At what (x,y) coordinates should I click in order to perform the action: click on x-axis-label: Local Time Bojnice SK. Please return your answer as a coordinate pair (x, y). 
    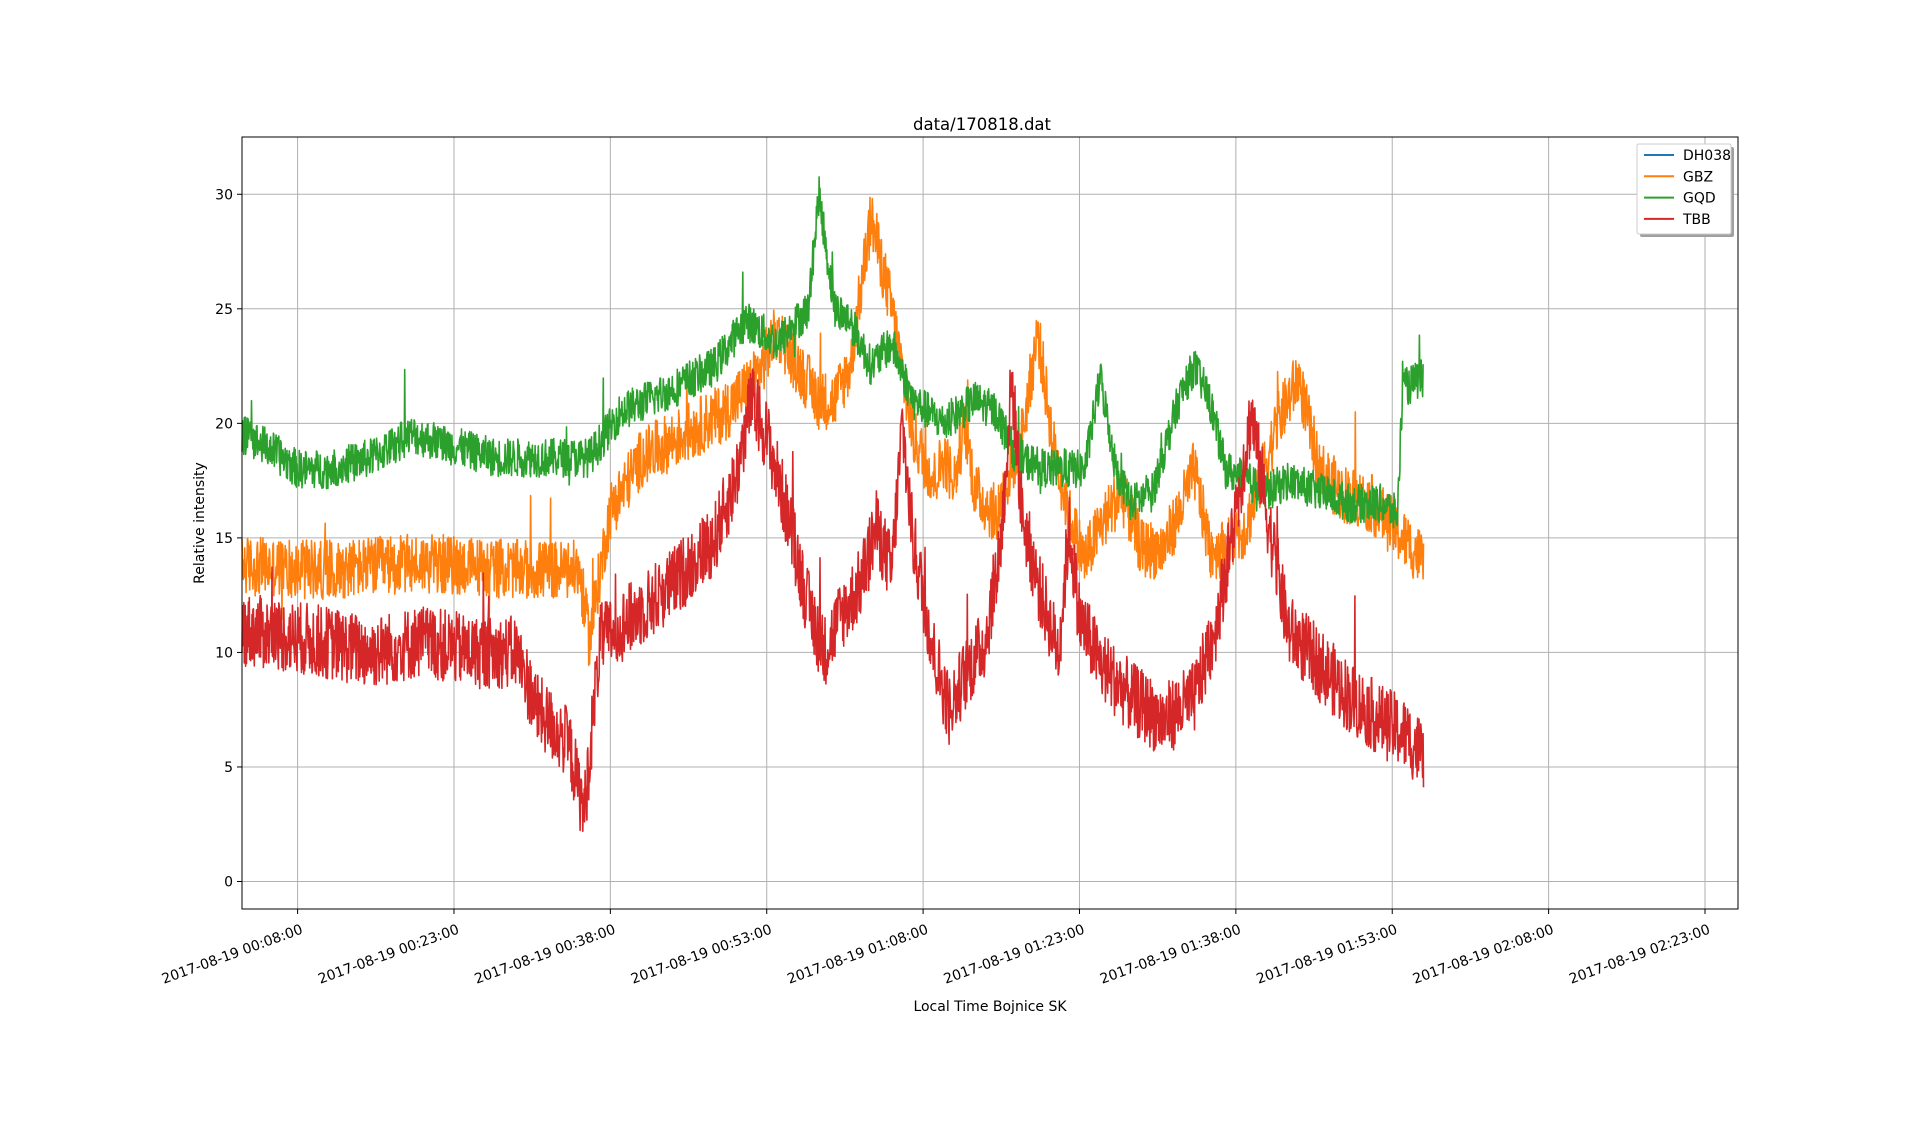
    Looking at the image, I should click on (990, 1007).